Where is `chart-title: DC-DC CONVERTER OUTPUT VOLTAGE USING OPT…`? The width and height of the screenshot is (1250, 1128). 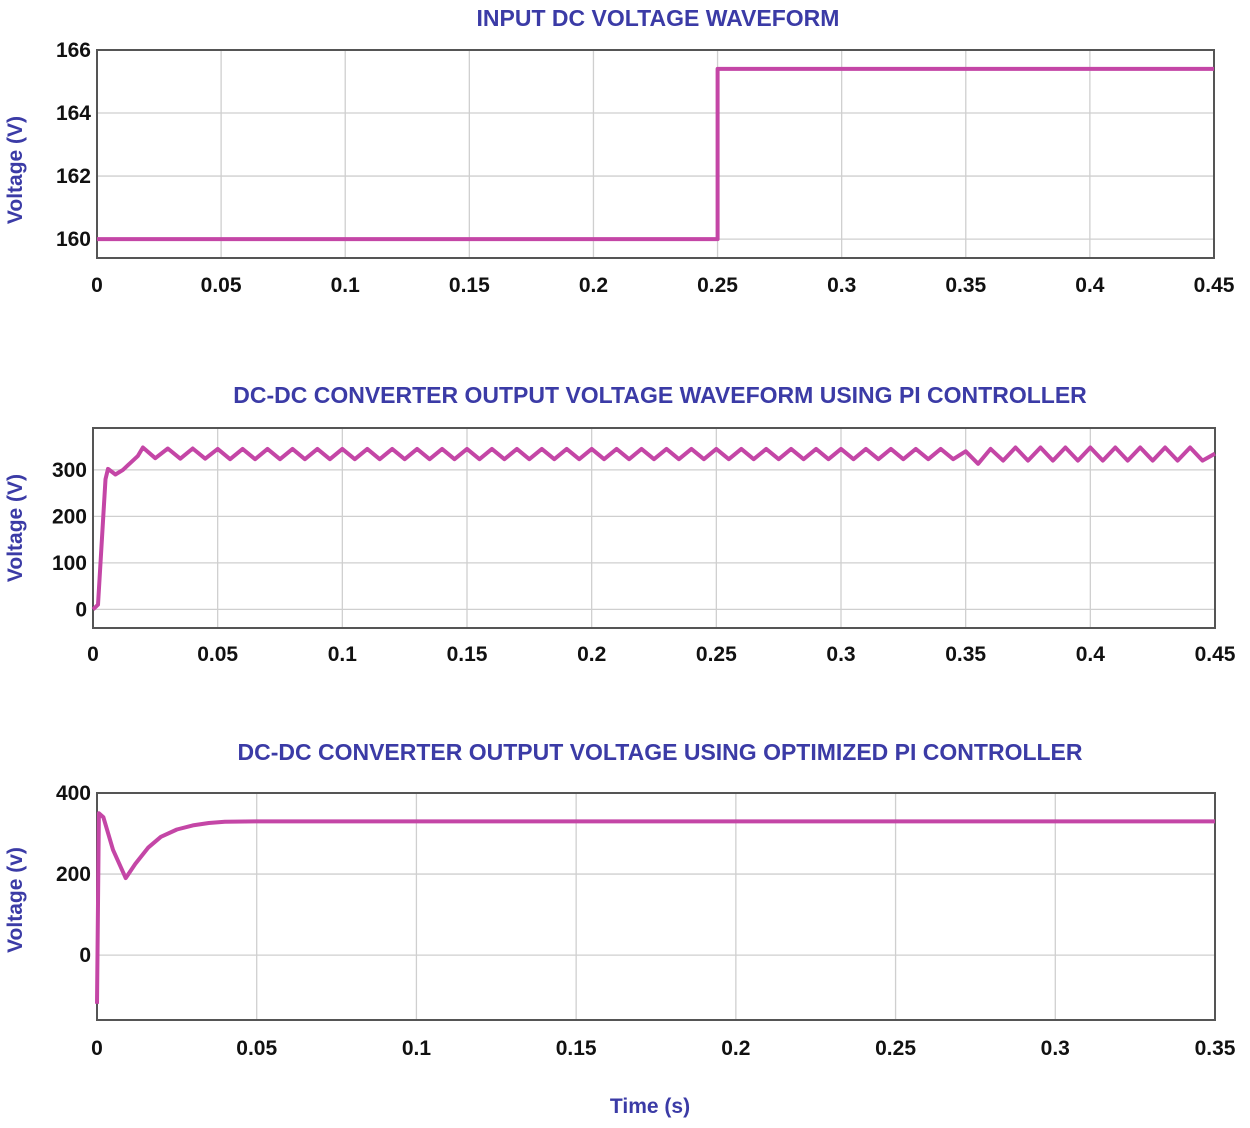 chart-title: DC-DC CONVERTER OUTPUT VOLTAGE USING OPT… is located at coordinates (659, 752).